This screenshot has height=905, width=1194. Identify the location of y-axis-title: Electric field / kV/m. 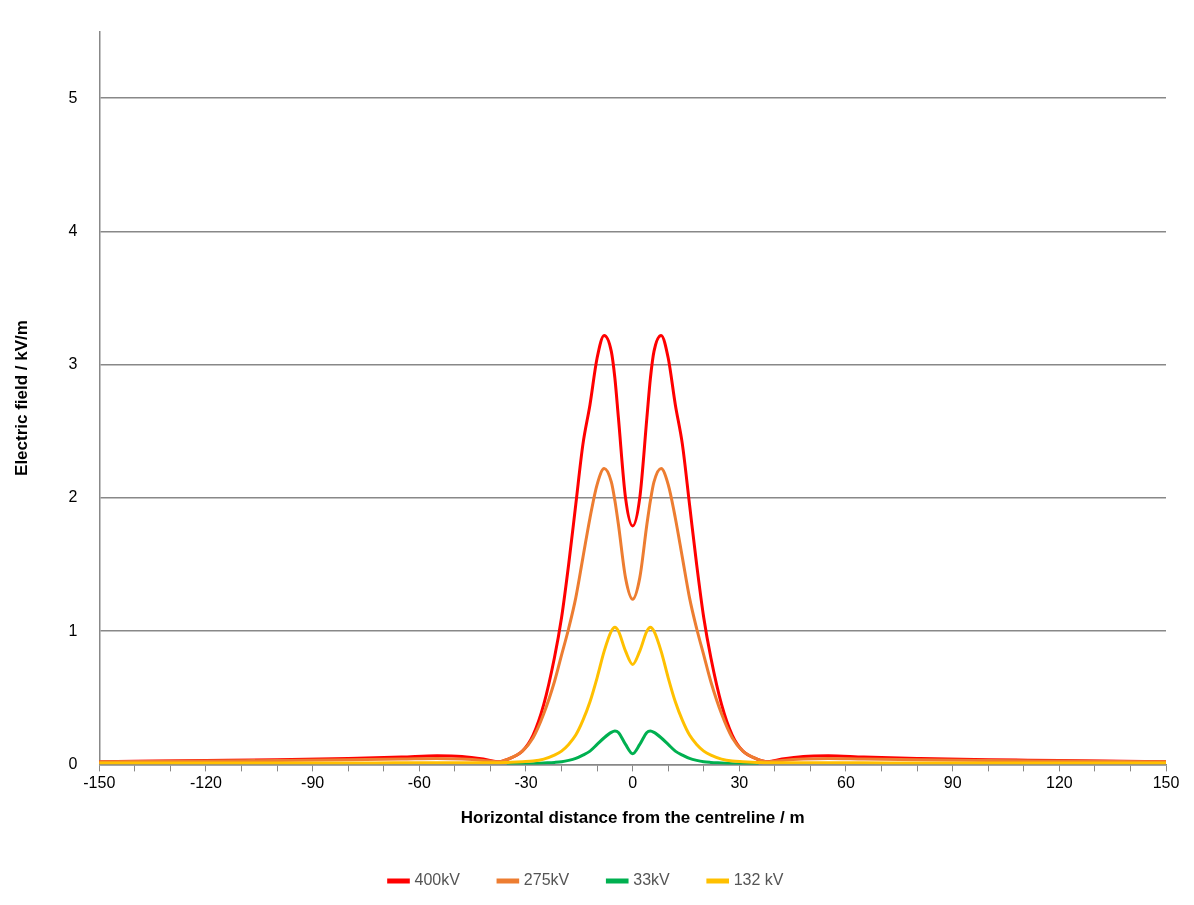
(21, 398).